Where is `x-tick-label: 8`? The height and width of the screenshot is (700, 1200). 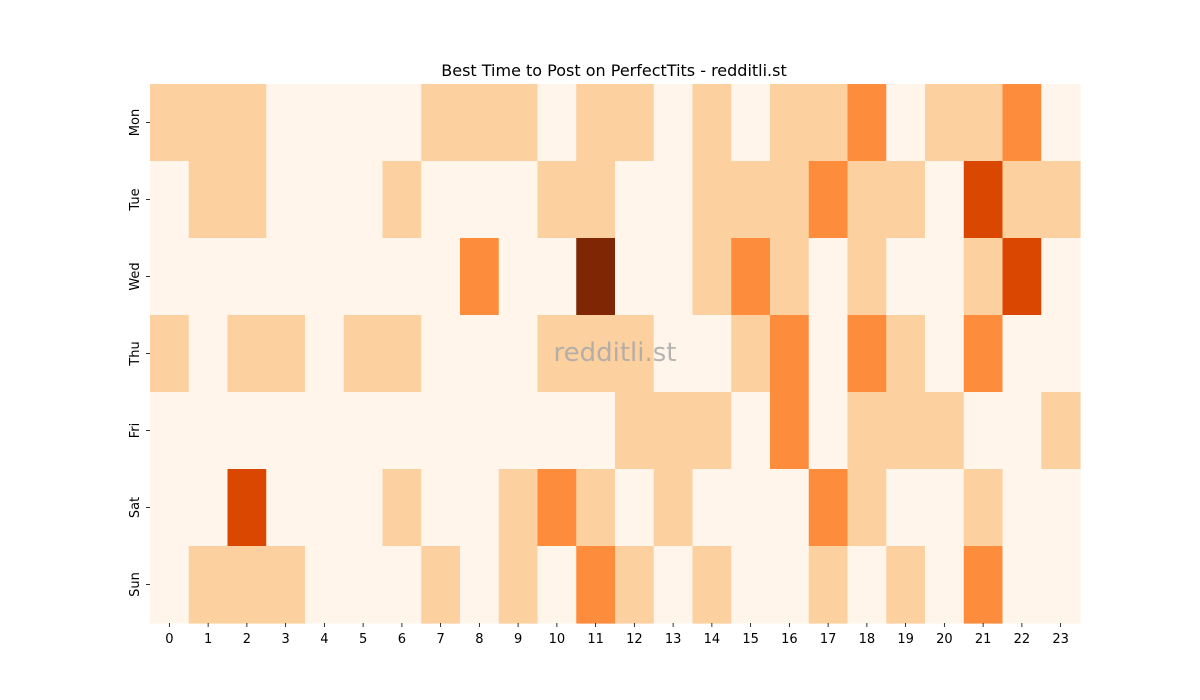
x-tick-label: 8 is located at coordinates (479, 639).